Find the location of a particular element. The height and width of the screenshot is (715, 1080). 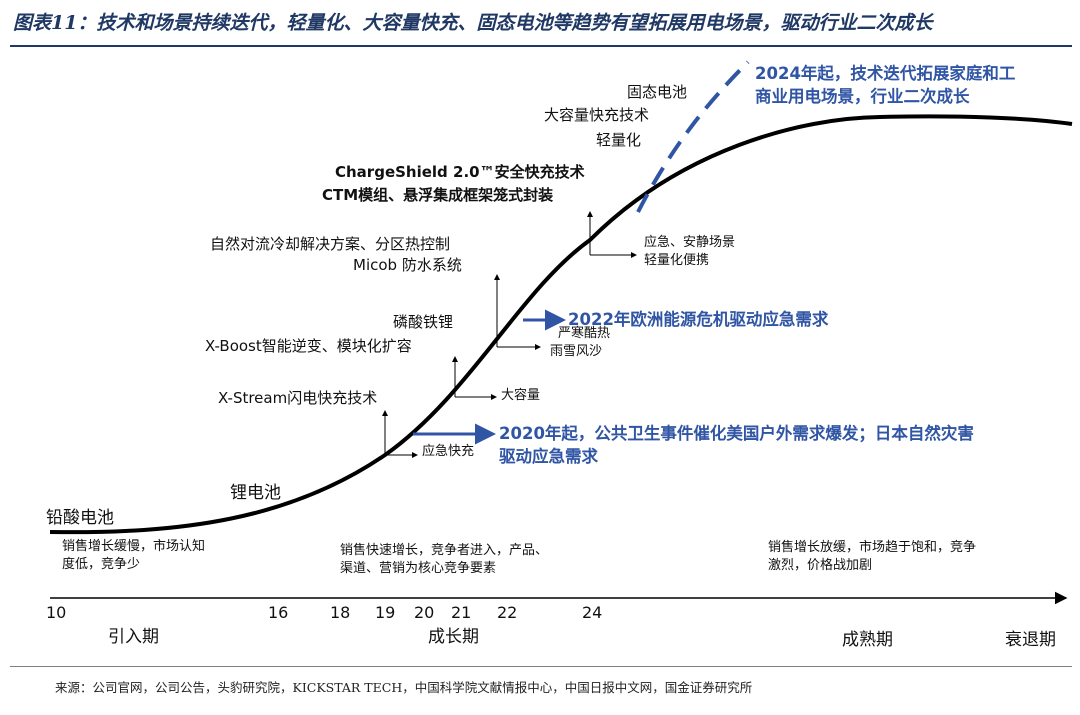

year-label: 18 is located at coordinates (340, 612).